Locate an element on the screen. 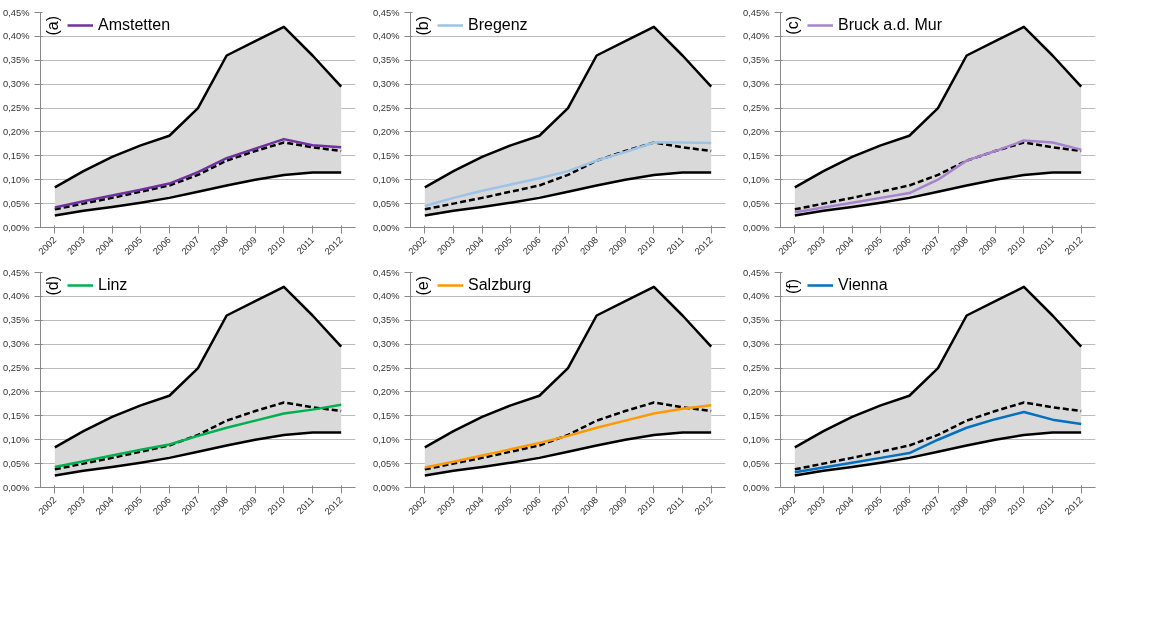  legend-label: Bruck a.d. Mur is located at coordinates (890, 25).